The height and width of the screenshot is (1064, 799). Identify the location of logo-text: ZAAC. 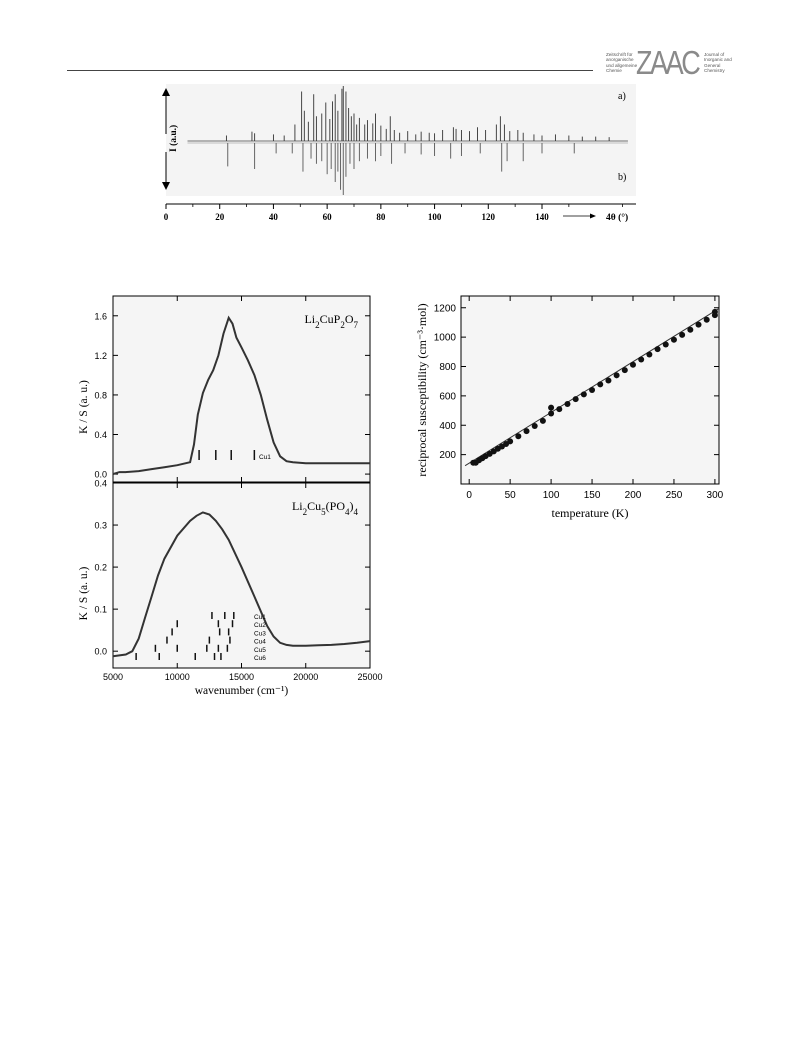
(668, 62).